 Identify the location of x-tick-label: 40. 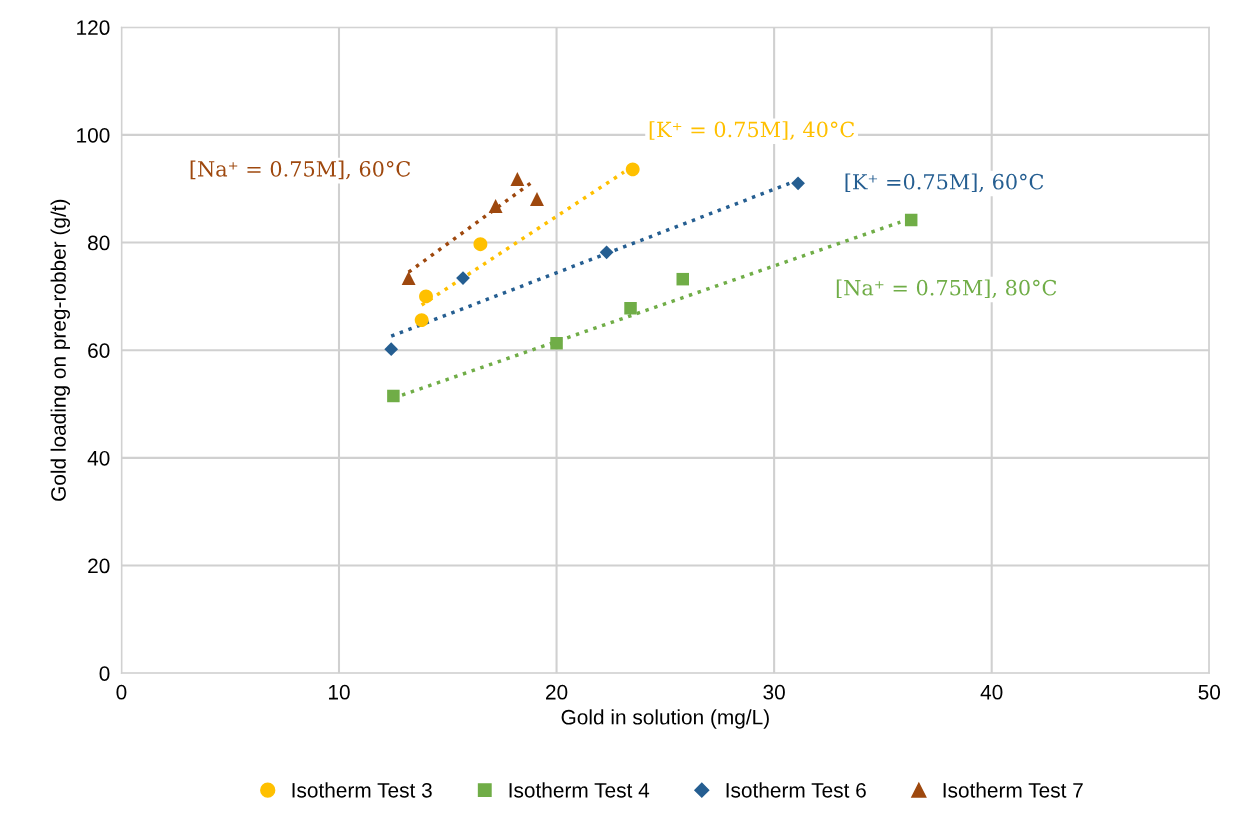
(991, 692).